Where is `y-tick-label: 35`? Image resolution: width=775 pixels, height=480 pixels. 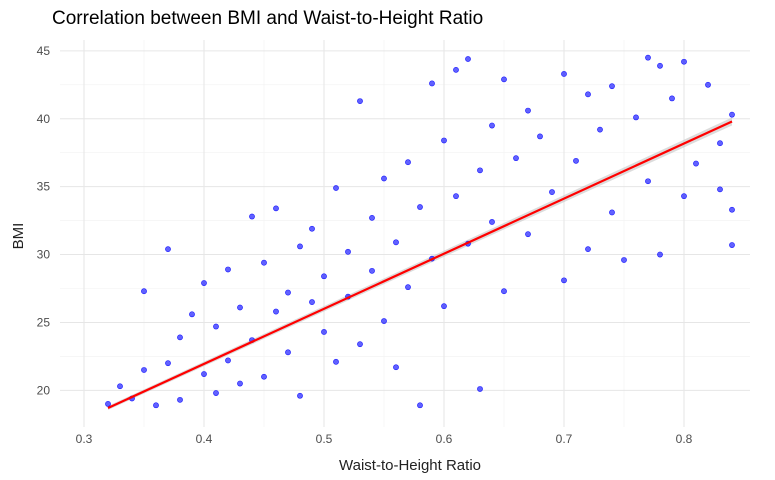
y-tick-label: 35 is located at coordinates (44, 187).